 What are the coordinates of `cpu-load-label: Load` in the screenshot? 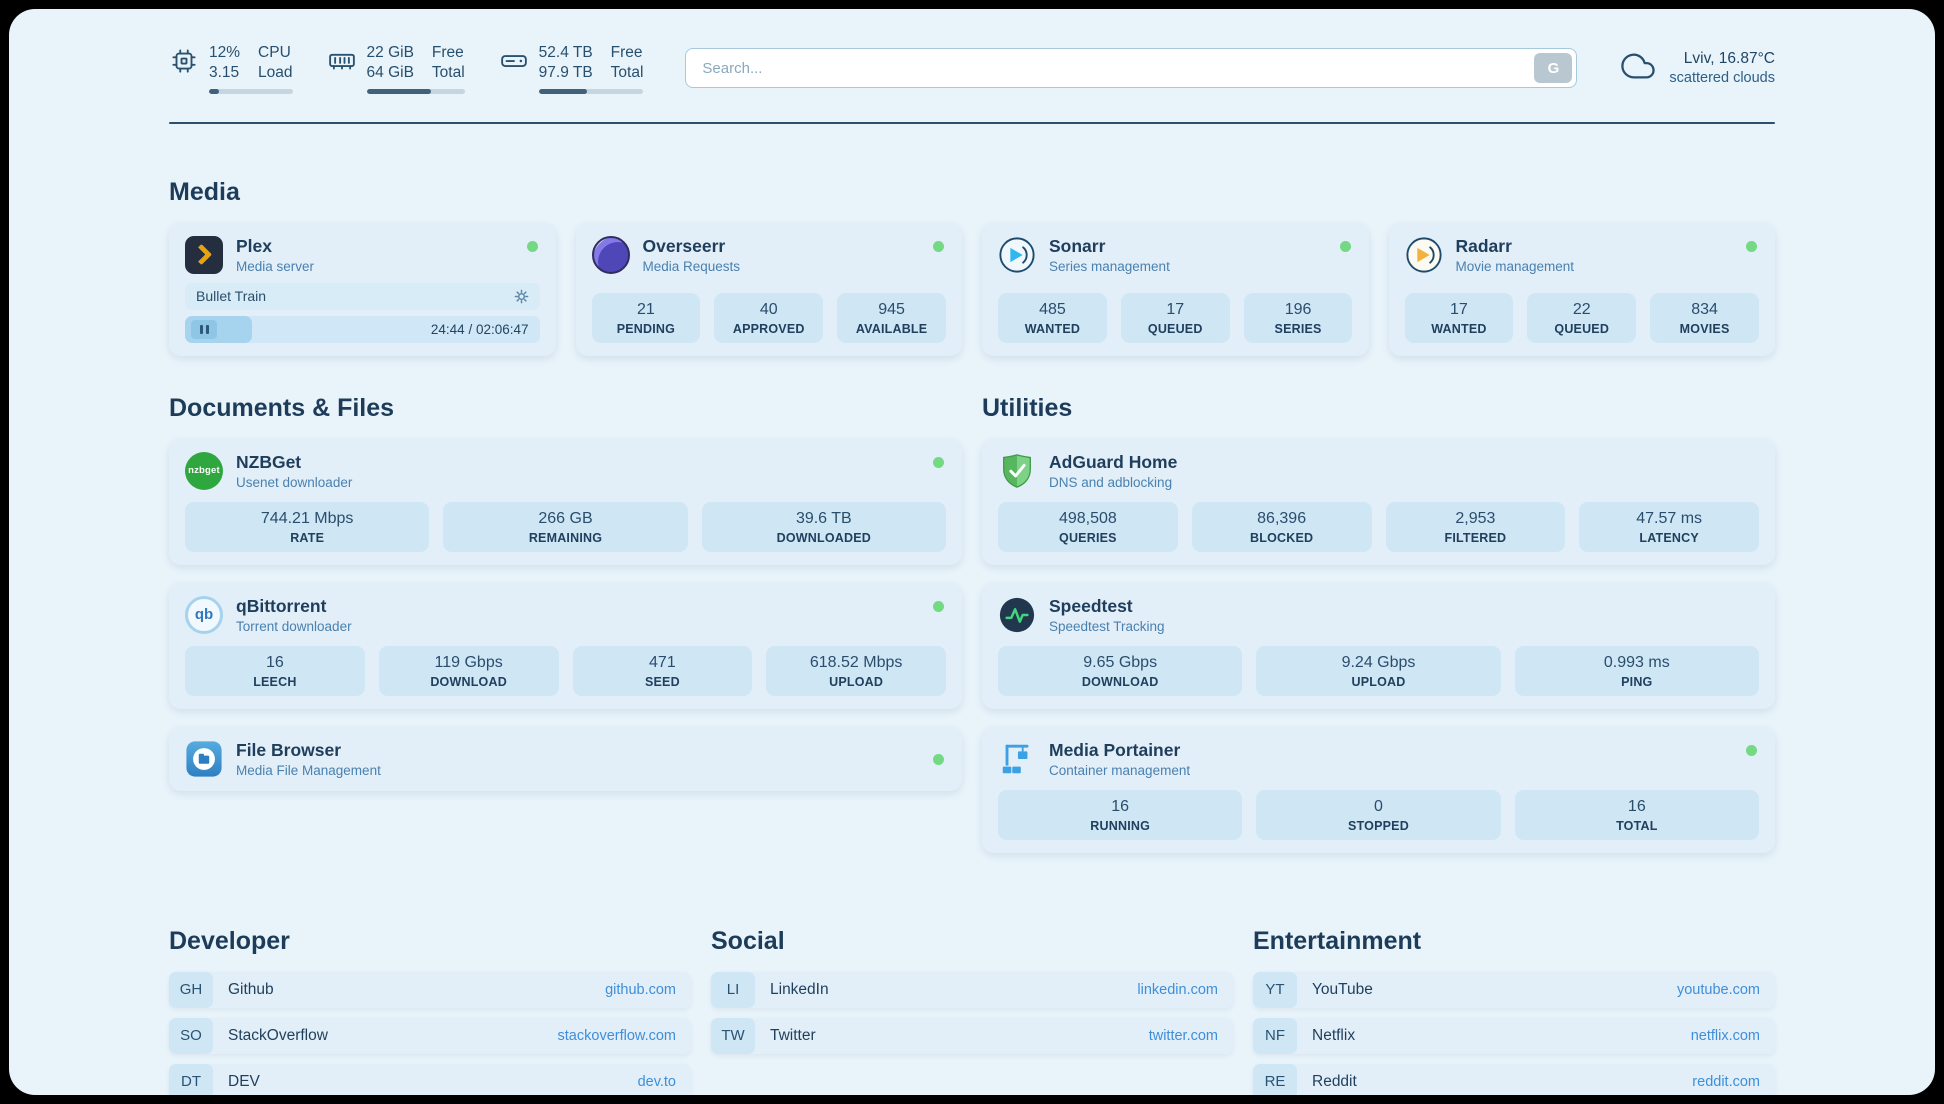 It's located at (275, 73).